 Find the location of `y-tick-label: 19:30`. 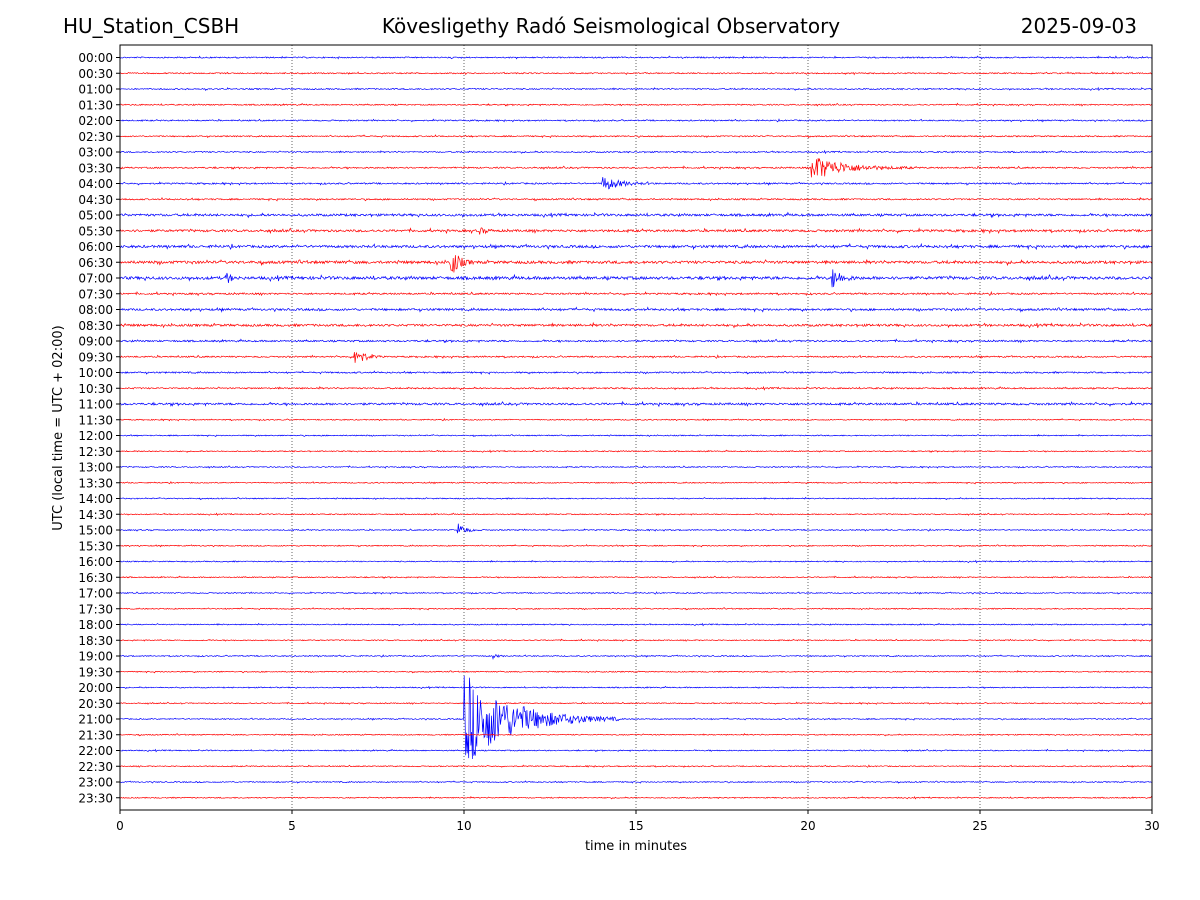

y-tick-label: 19:30 is located at coordinates (95, 672).